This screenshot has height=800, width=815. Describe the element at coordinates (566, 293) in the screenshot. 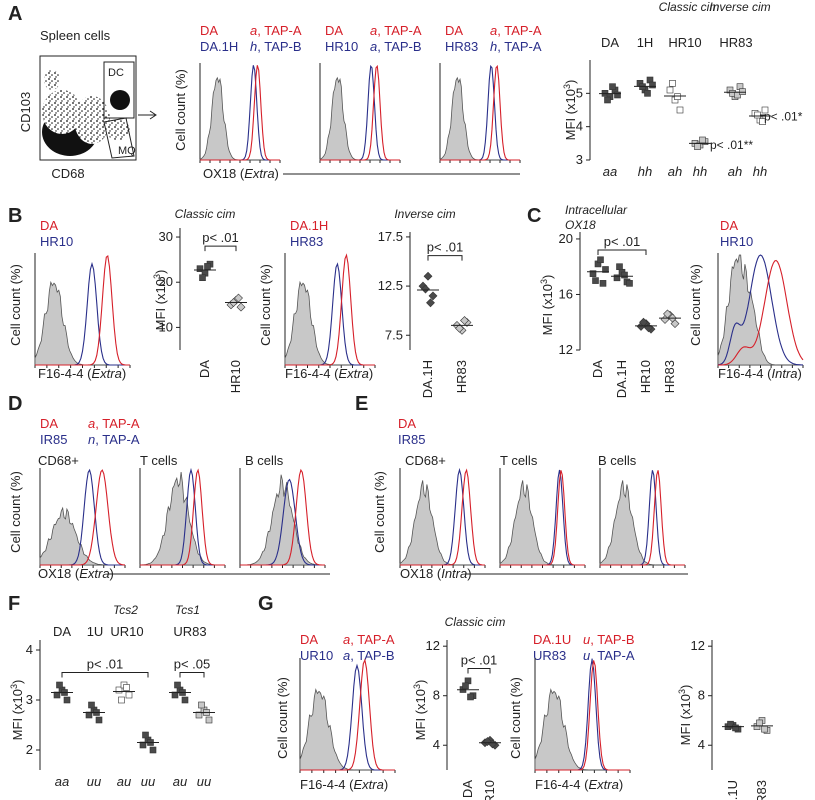

I see `dot-c-y-tick-label: 16` at that location.